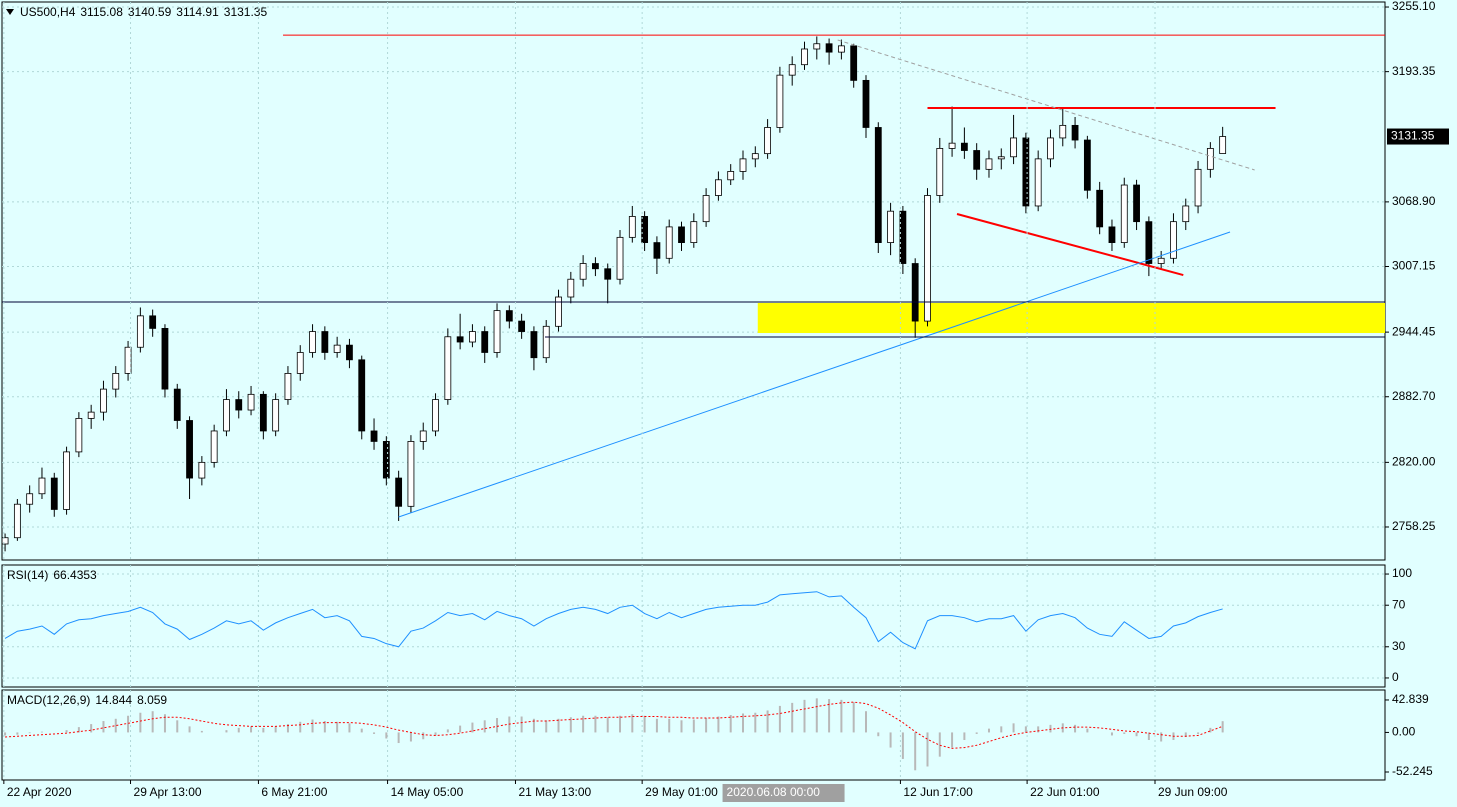 The image size is (1457, 807). Describe the element at coordinates (1414, 396) in the screenshot. I see `y-tick-label: 2882.70` at that location.